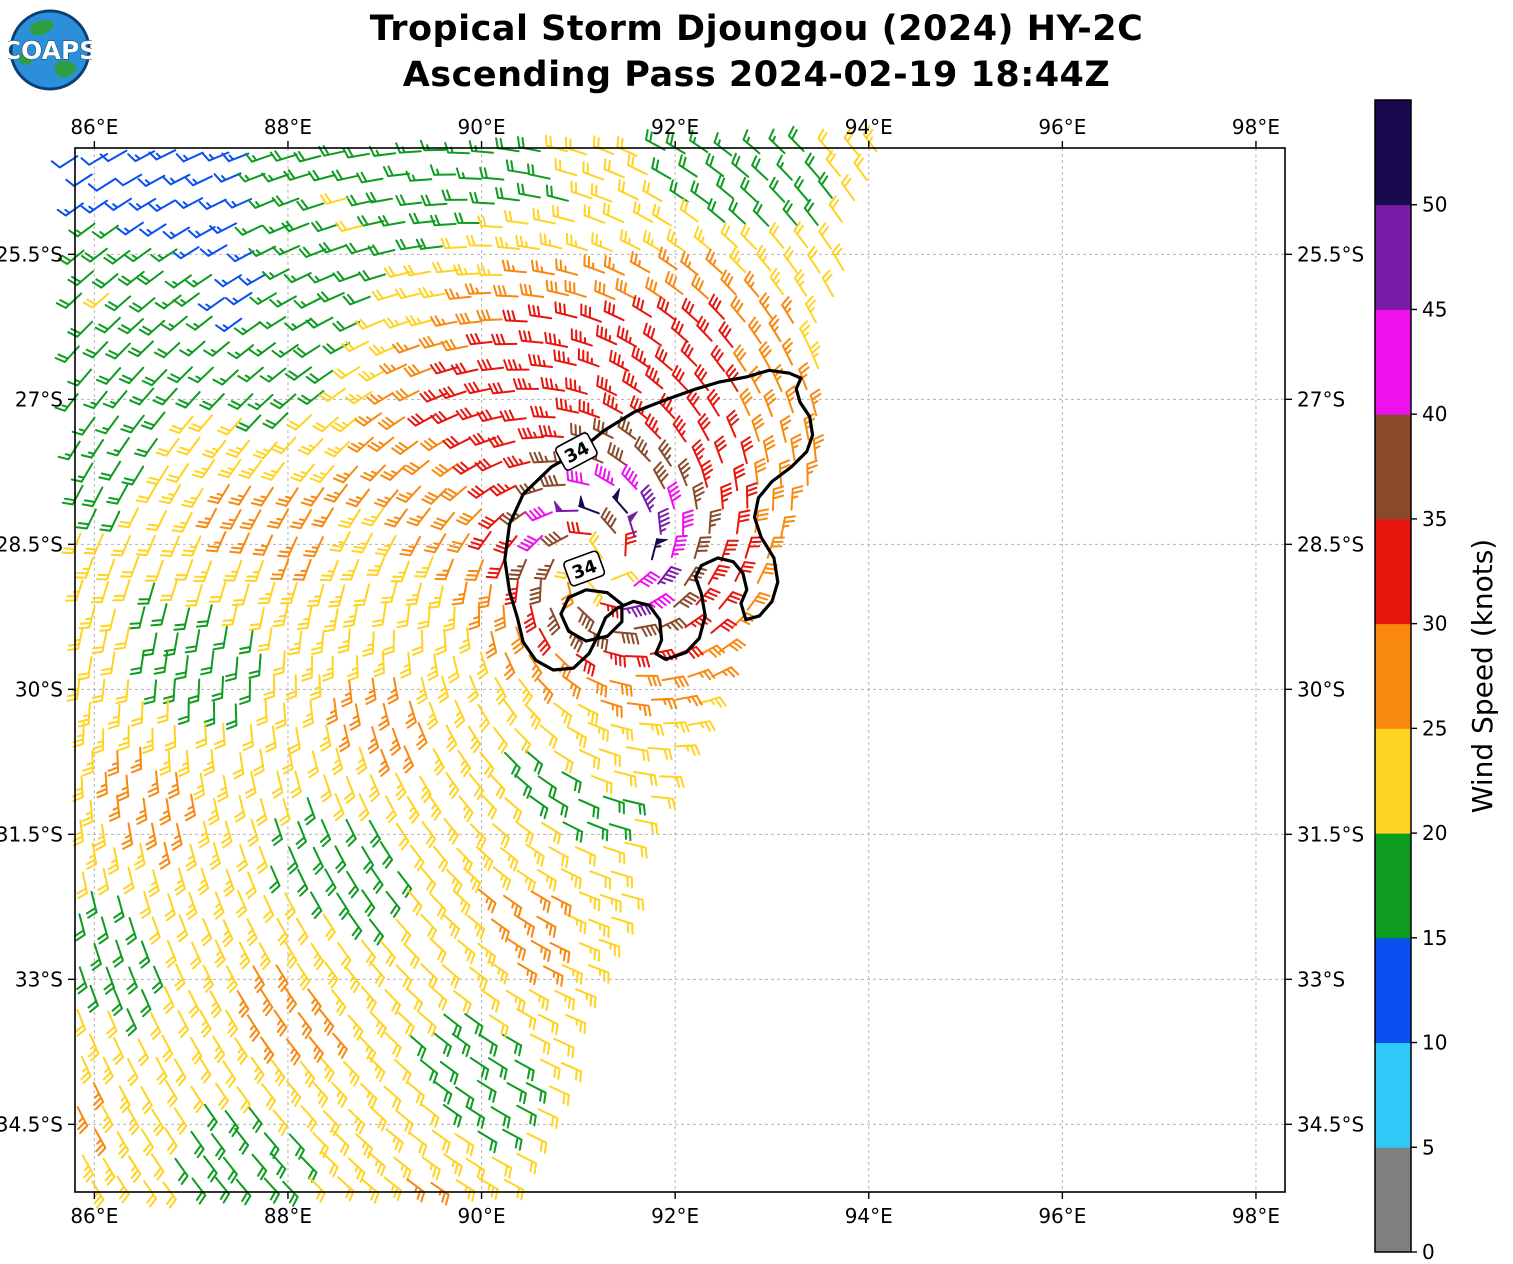 The width and height of the screenshot is (1513, 1264). I want to click on y-tick-label-right: 31.5°S, so click(1330, 834).